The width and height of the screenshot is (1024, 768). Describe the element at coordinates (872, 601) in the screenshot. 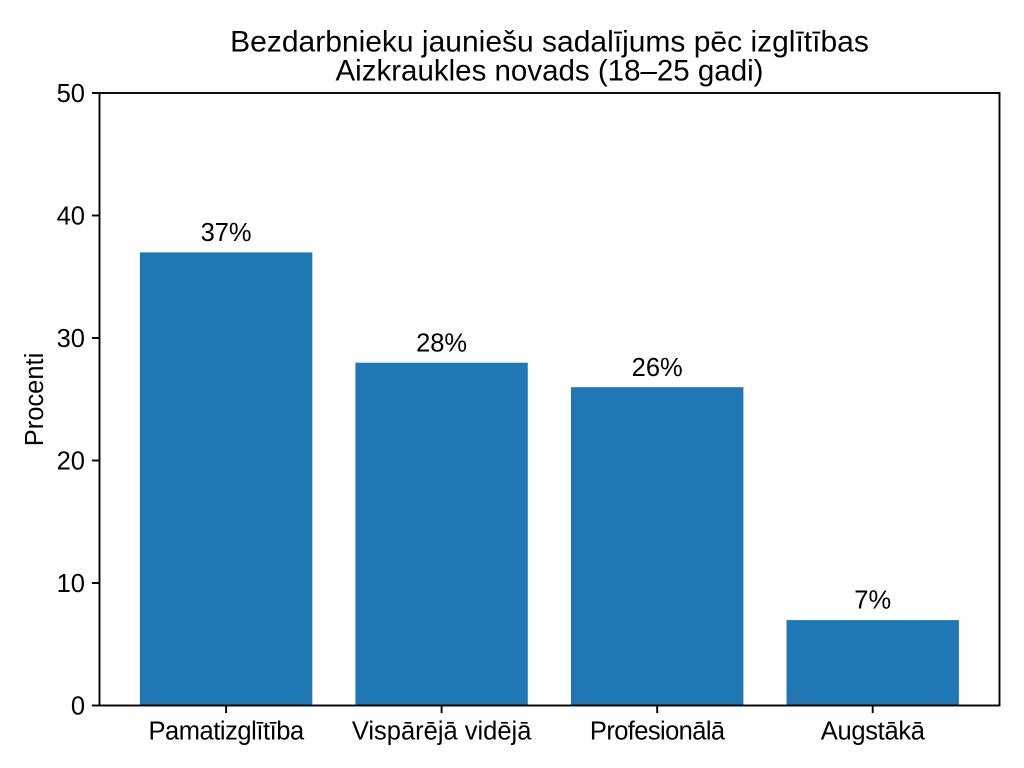

I see `svg-text: 7%` at that location.